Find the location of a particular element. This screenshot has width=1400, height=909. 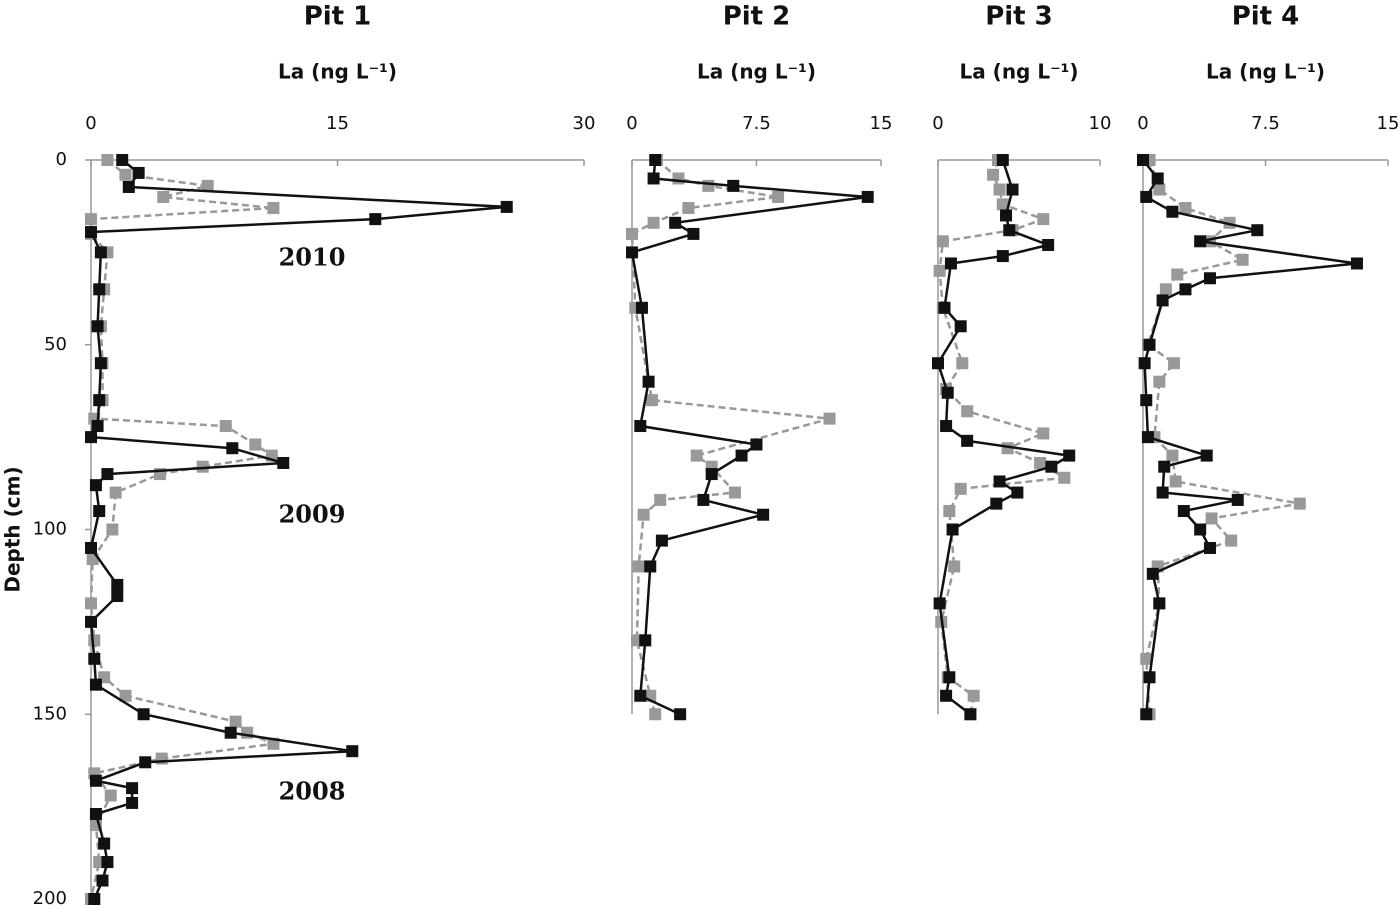

y-tick-label: 50 is located at coordinates (55, 344).